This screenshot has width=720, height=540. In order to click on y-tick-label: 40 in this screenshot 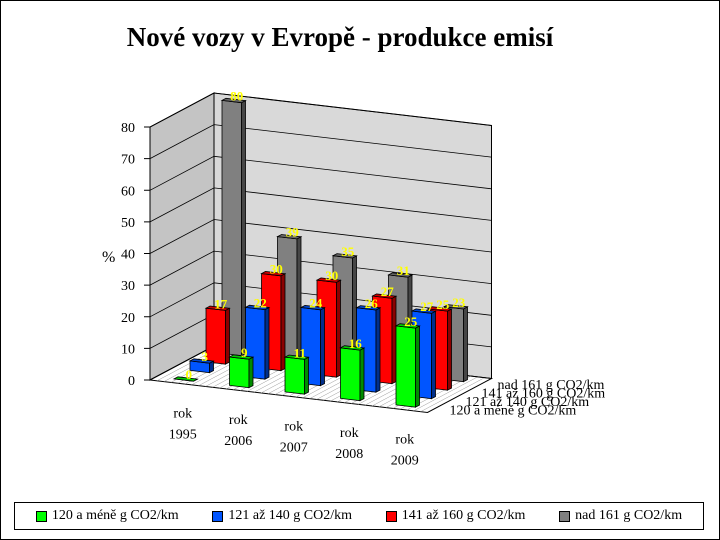, I will do `click(128, 255)`.